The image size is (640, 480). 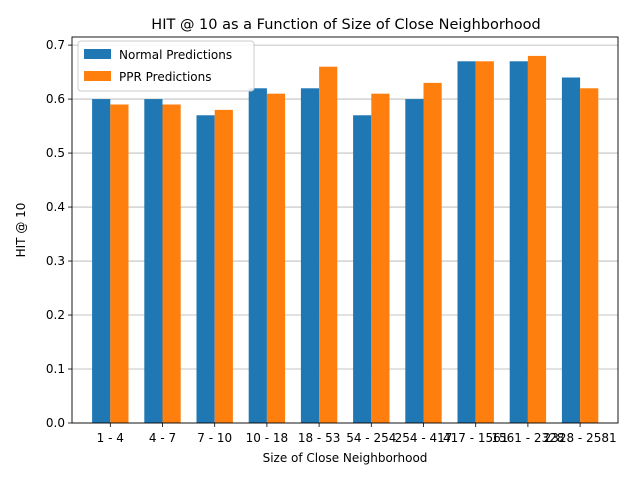 I want to click on y-tick-label: 0.7, so click(x=55, y=45).